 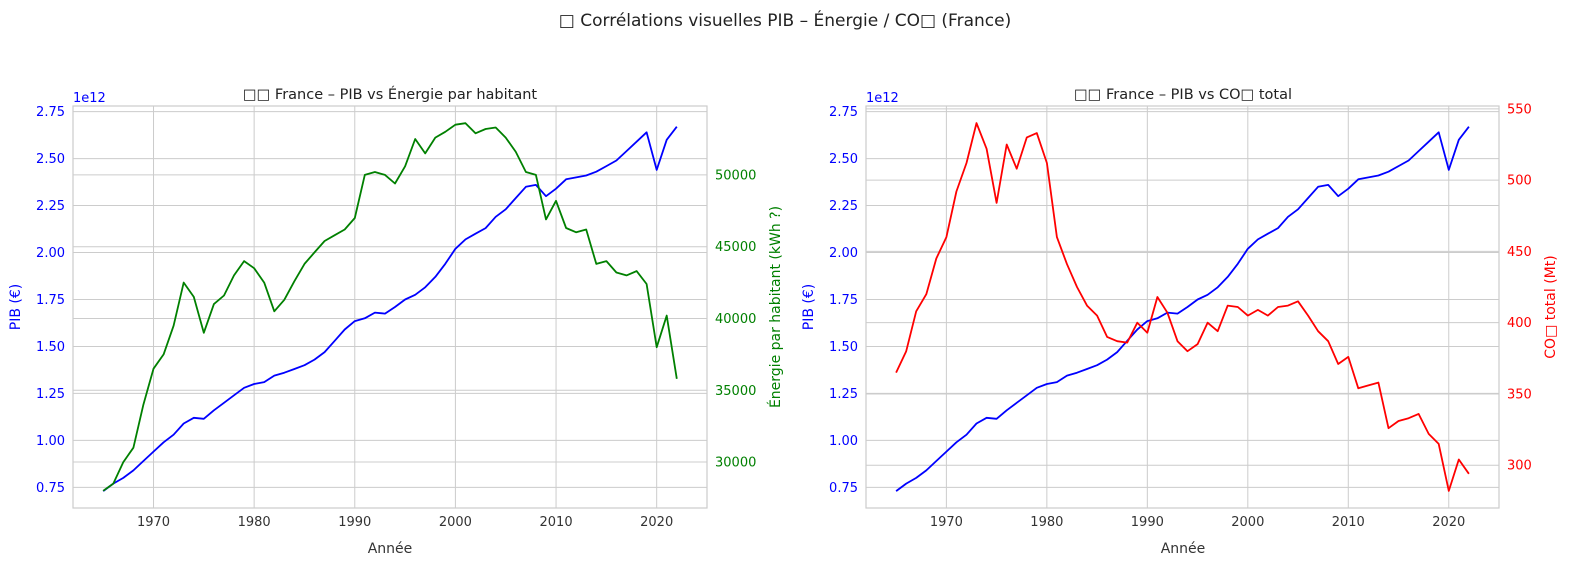 What do you see at coordinates (735, 463) in the screenshot?
I see `energy-right-tick-label: 30000` at bounding box center [735, 463].